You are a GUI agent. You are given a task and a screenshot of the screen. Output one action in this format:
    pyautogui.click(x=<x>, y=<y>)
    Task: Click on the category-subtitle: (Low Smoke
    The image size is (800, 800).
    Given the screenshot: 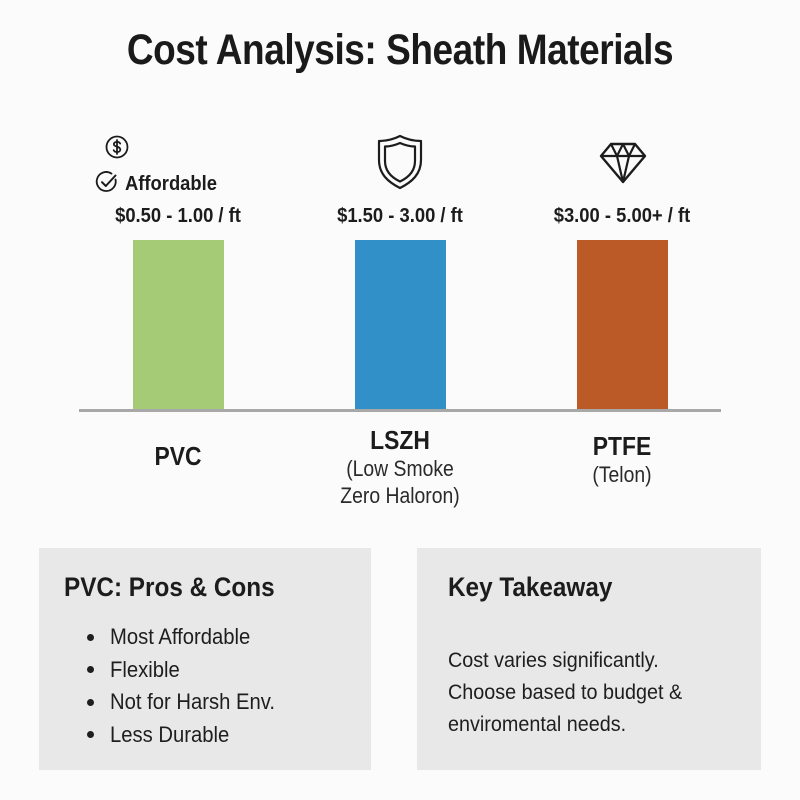 What is the action you would take?
    pyautogui.click(x=400, y=468)
    